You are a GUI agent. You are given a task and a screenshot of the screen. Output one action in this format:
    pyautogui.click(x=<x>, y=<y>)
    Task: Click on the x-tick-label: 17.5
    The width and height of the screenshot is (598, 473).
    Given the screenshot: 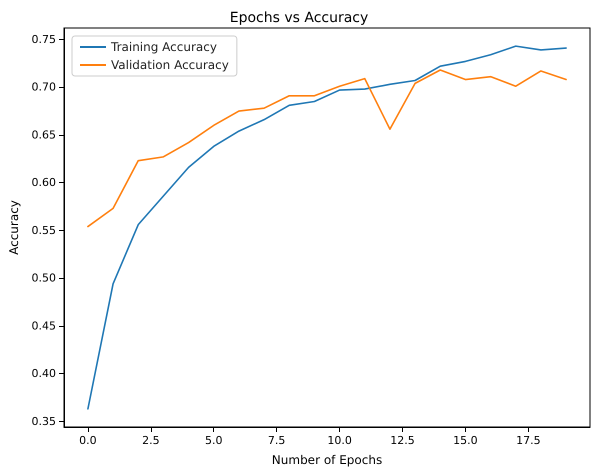 What is the action you would take?
    pyautogui.click(x=528, y=440)
    